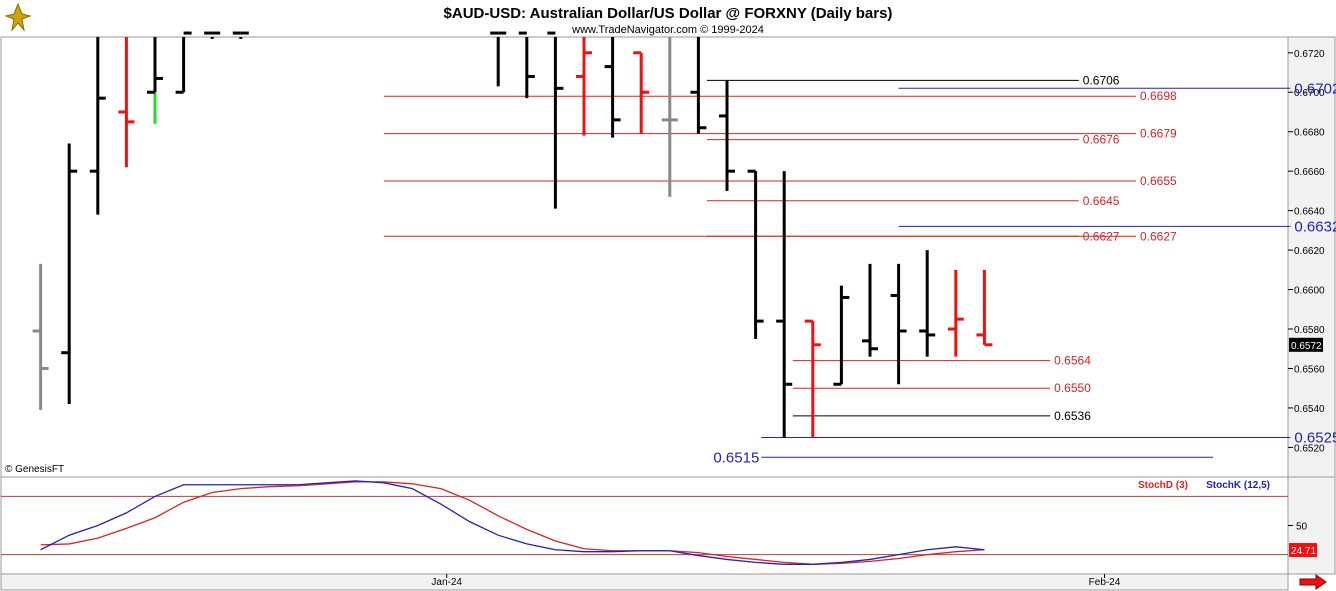  I want to click on price-tick-label: 0.6700, so click(1309, 93).